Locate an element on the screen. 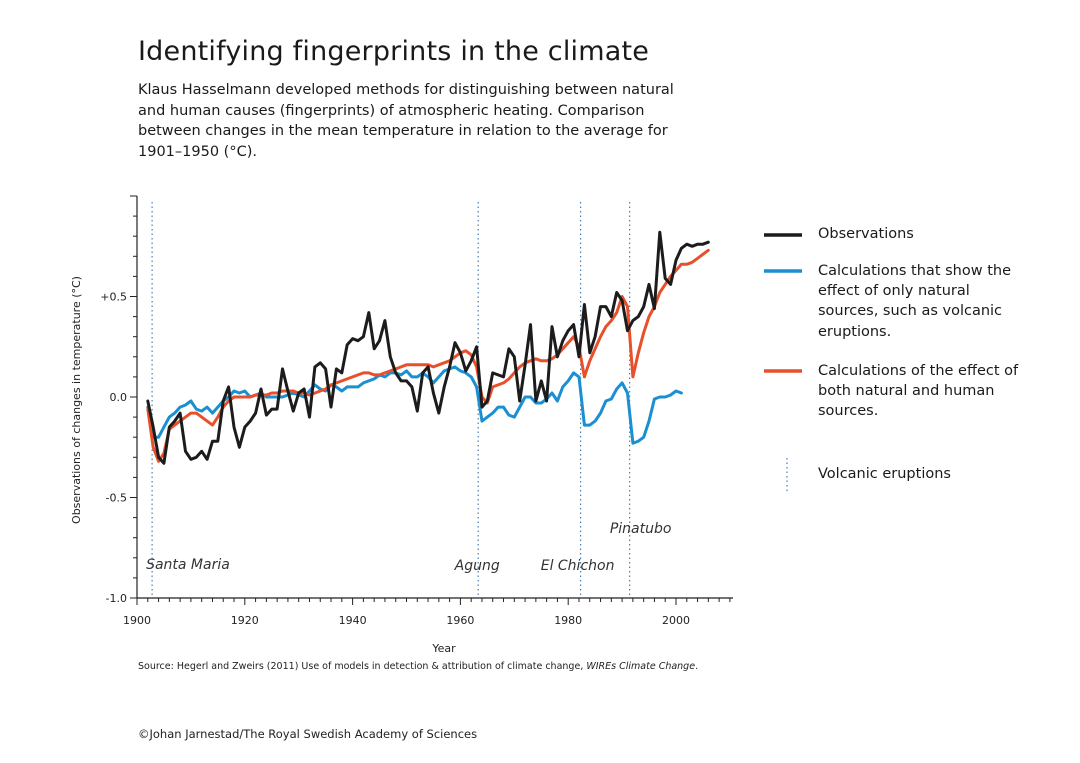 The height and width of the screenshot is (763, 1080). x-tick-label: 1980 is located at coordinates (568, 620).